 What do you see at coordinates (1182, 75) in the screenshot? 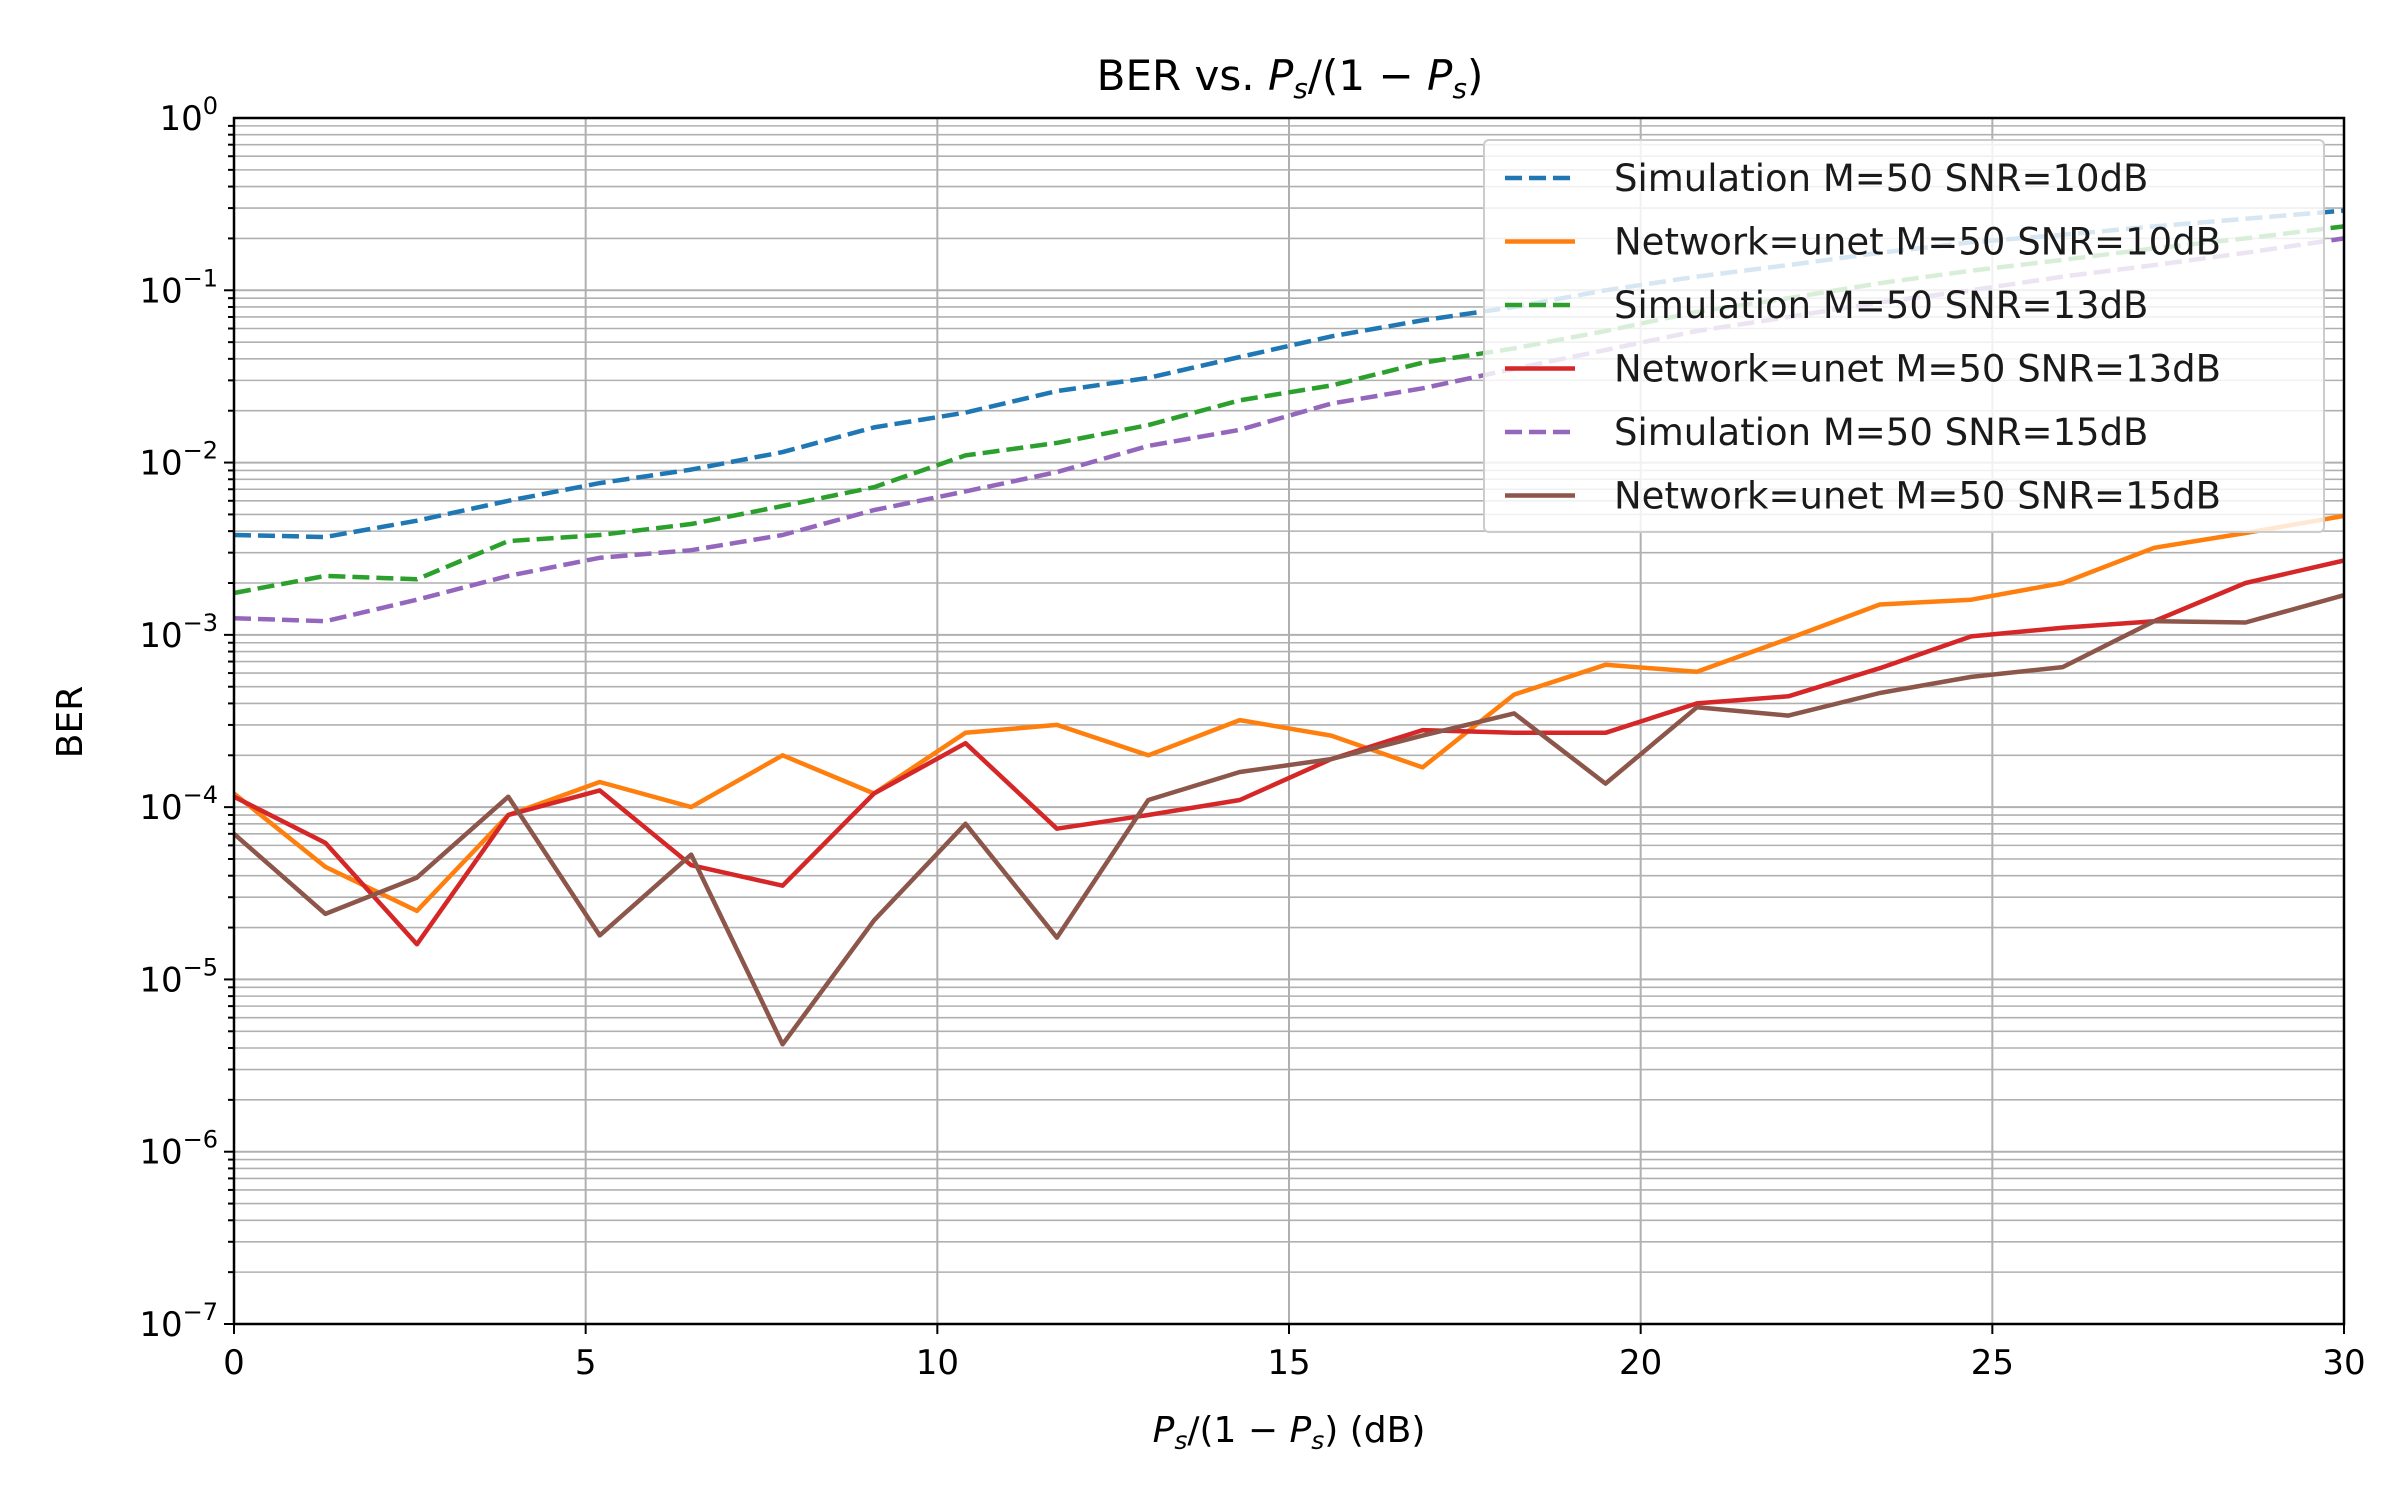
I see `title-main: BER vs.` at bounding box center [1182, 75].